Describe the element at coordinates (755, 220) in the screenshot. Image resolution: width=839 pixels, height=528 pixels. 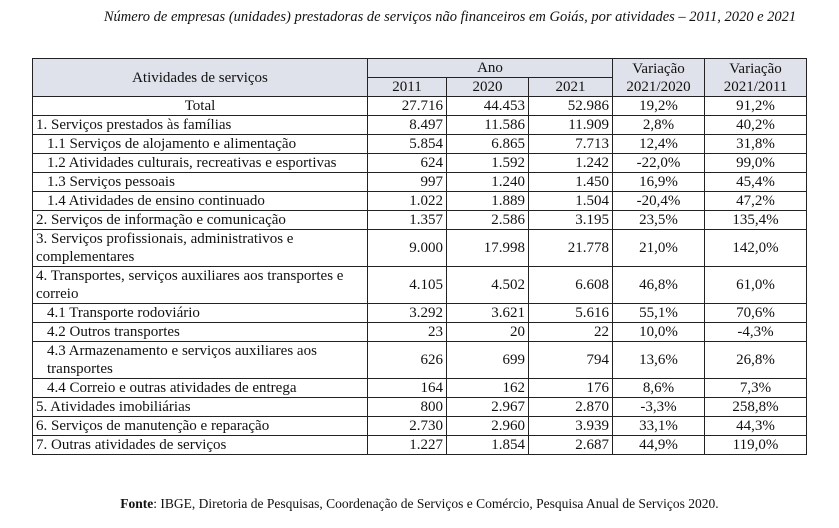
I see `cell-v2: 135,4%` at that location.